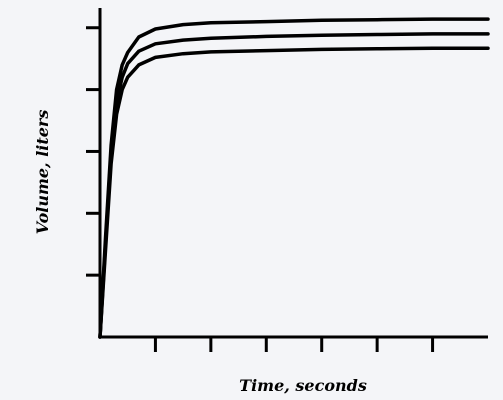 This screenshot has height=400, width=503. Describe the element at coordinates (303, 385) in the screenshot. I see `x-axis-label: Time, seconds` at that location.